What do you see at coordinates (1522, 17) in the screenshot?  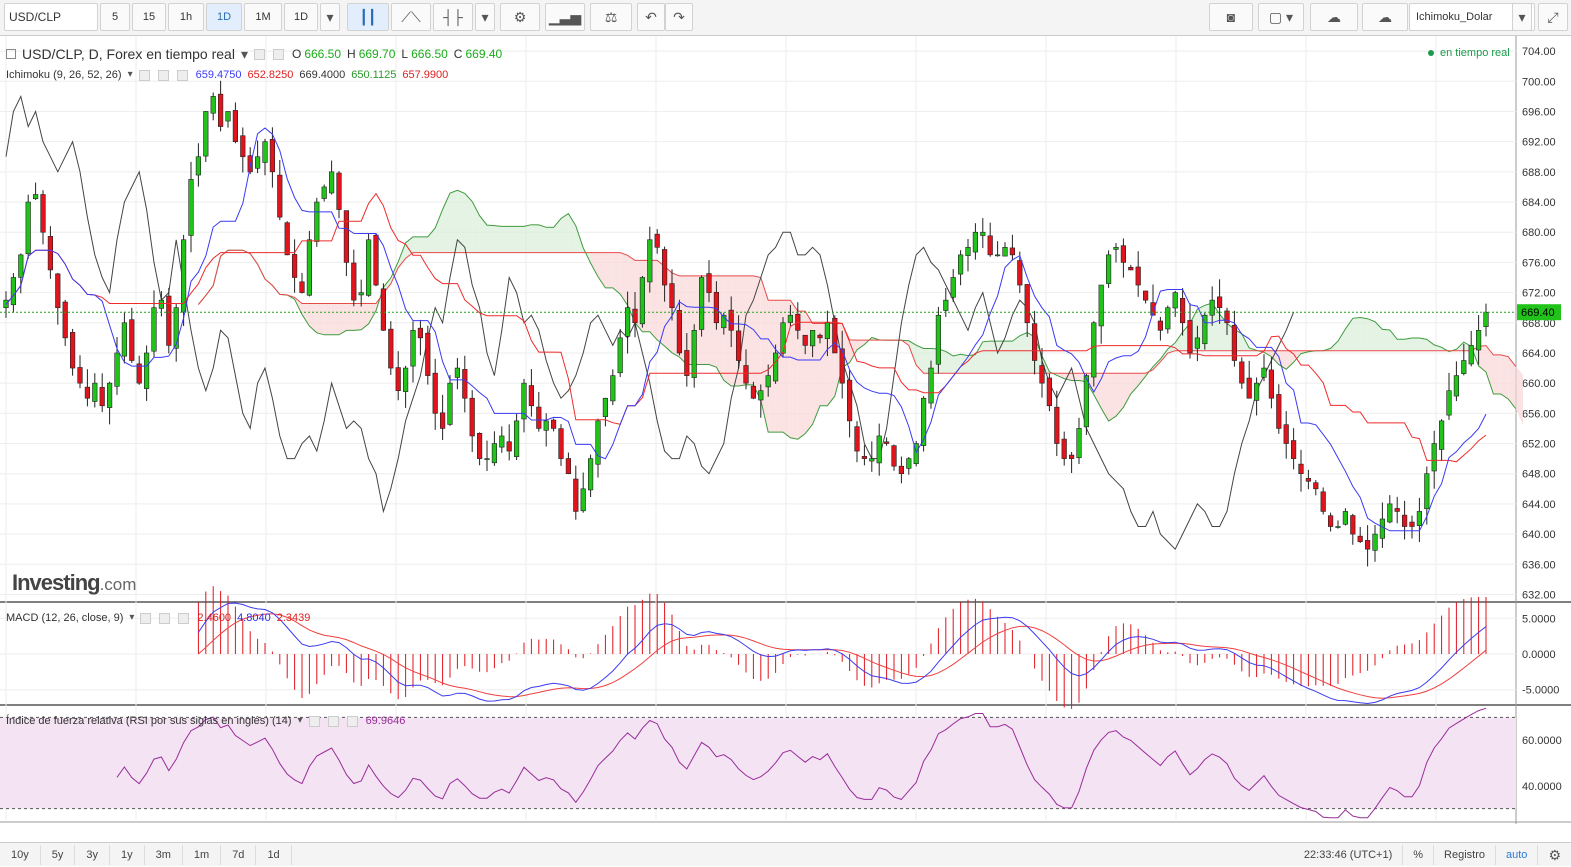 I see `template-dropdown-button: ▾` at bounding box center [1522, 17].